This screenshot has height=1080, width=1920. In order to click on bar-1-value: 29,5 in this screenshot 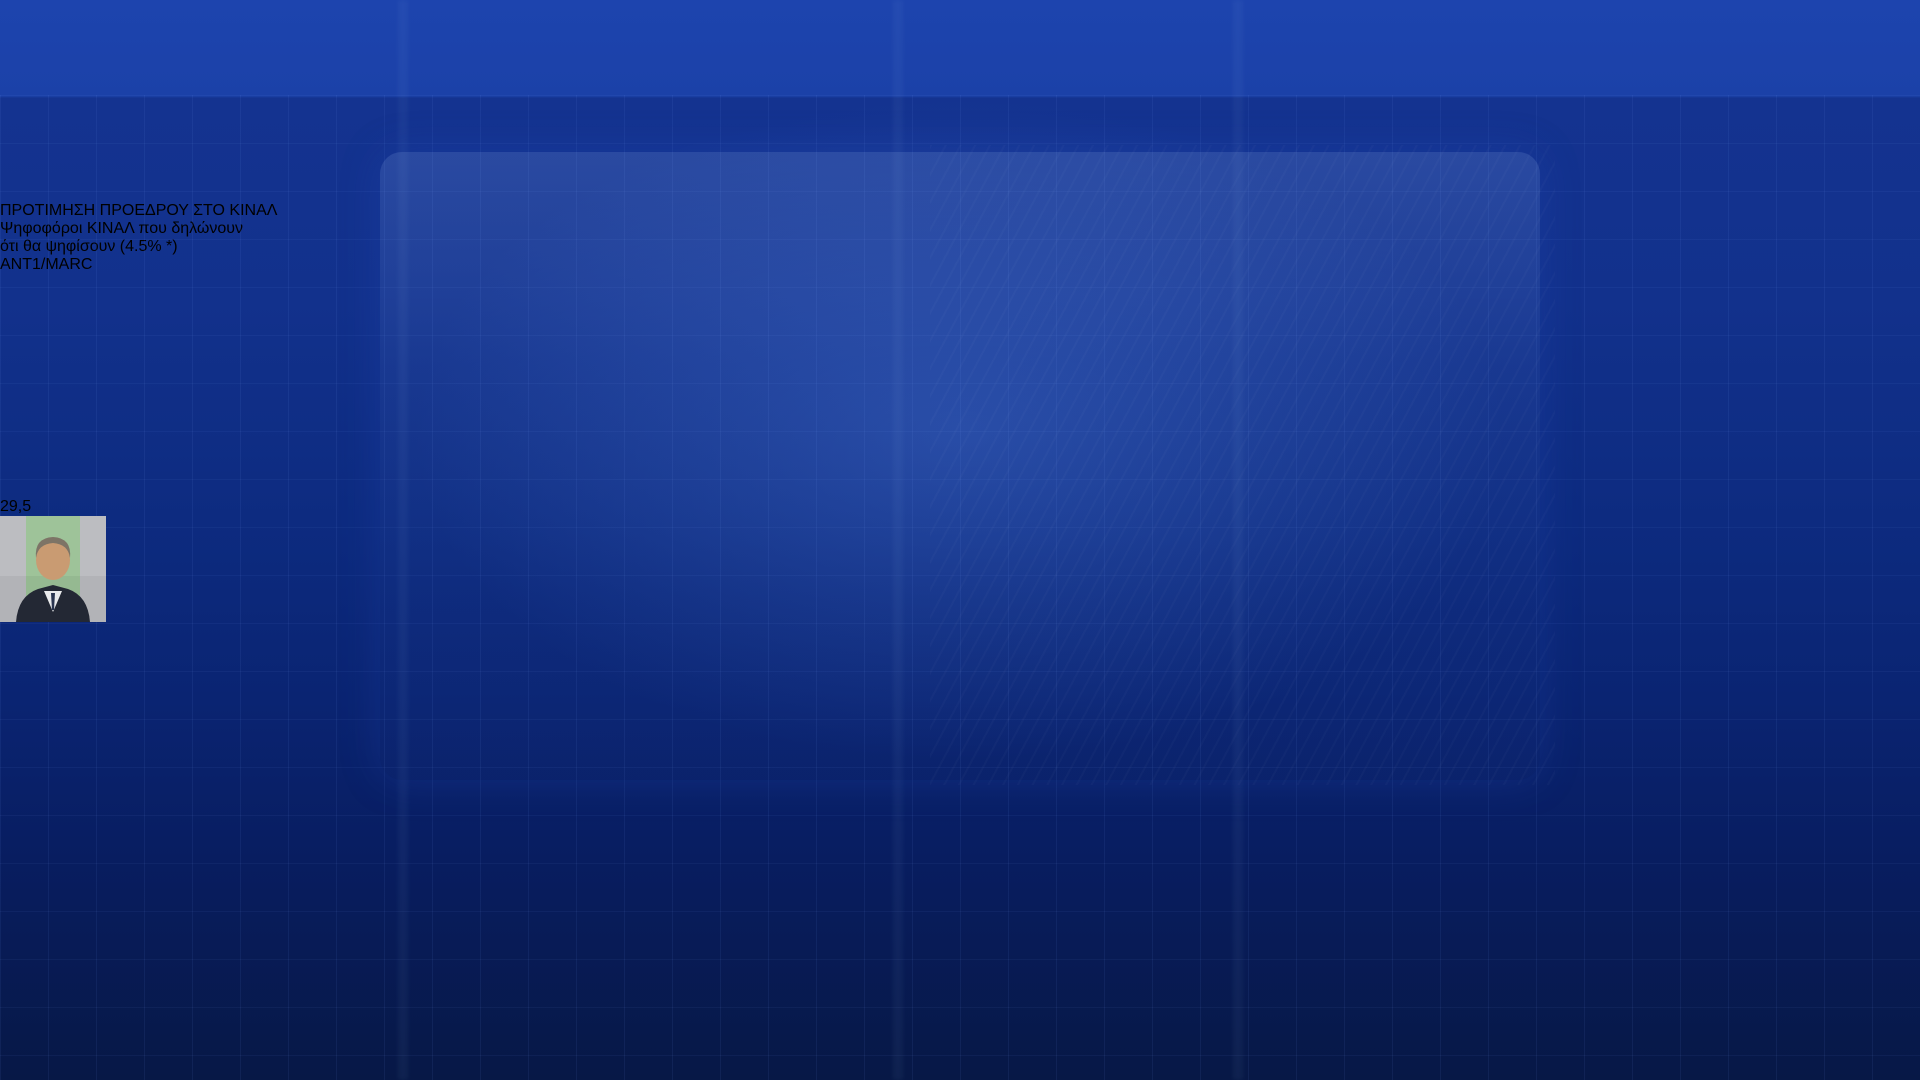, I will do `click(16, 506)`.